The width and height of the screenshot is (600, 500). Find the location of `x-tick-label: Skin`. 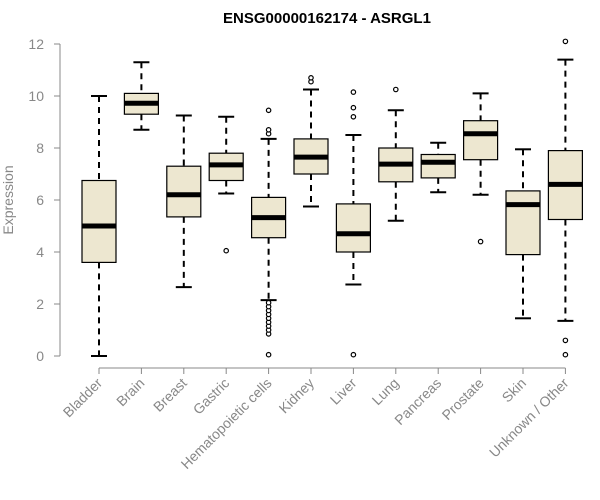

x-tick-label: Skin is located at coordinates (514, 390).